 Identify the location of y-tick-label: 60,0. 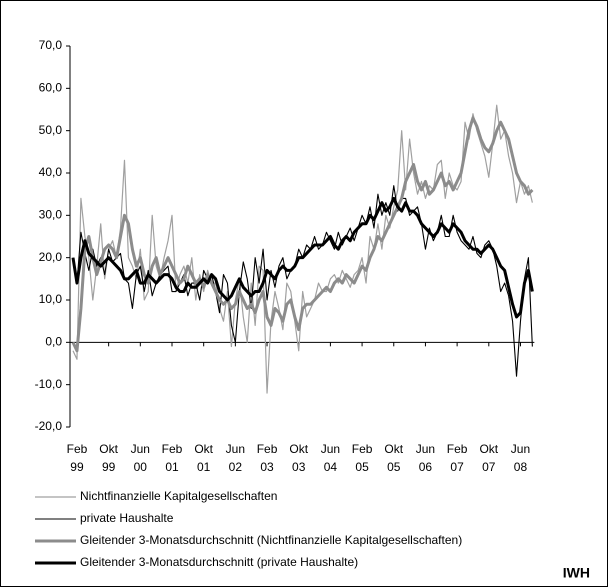
(51, 88).